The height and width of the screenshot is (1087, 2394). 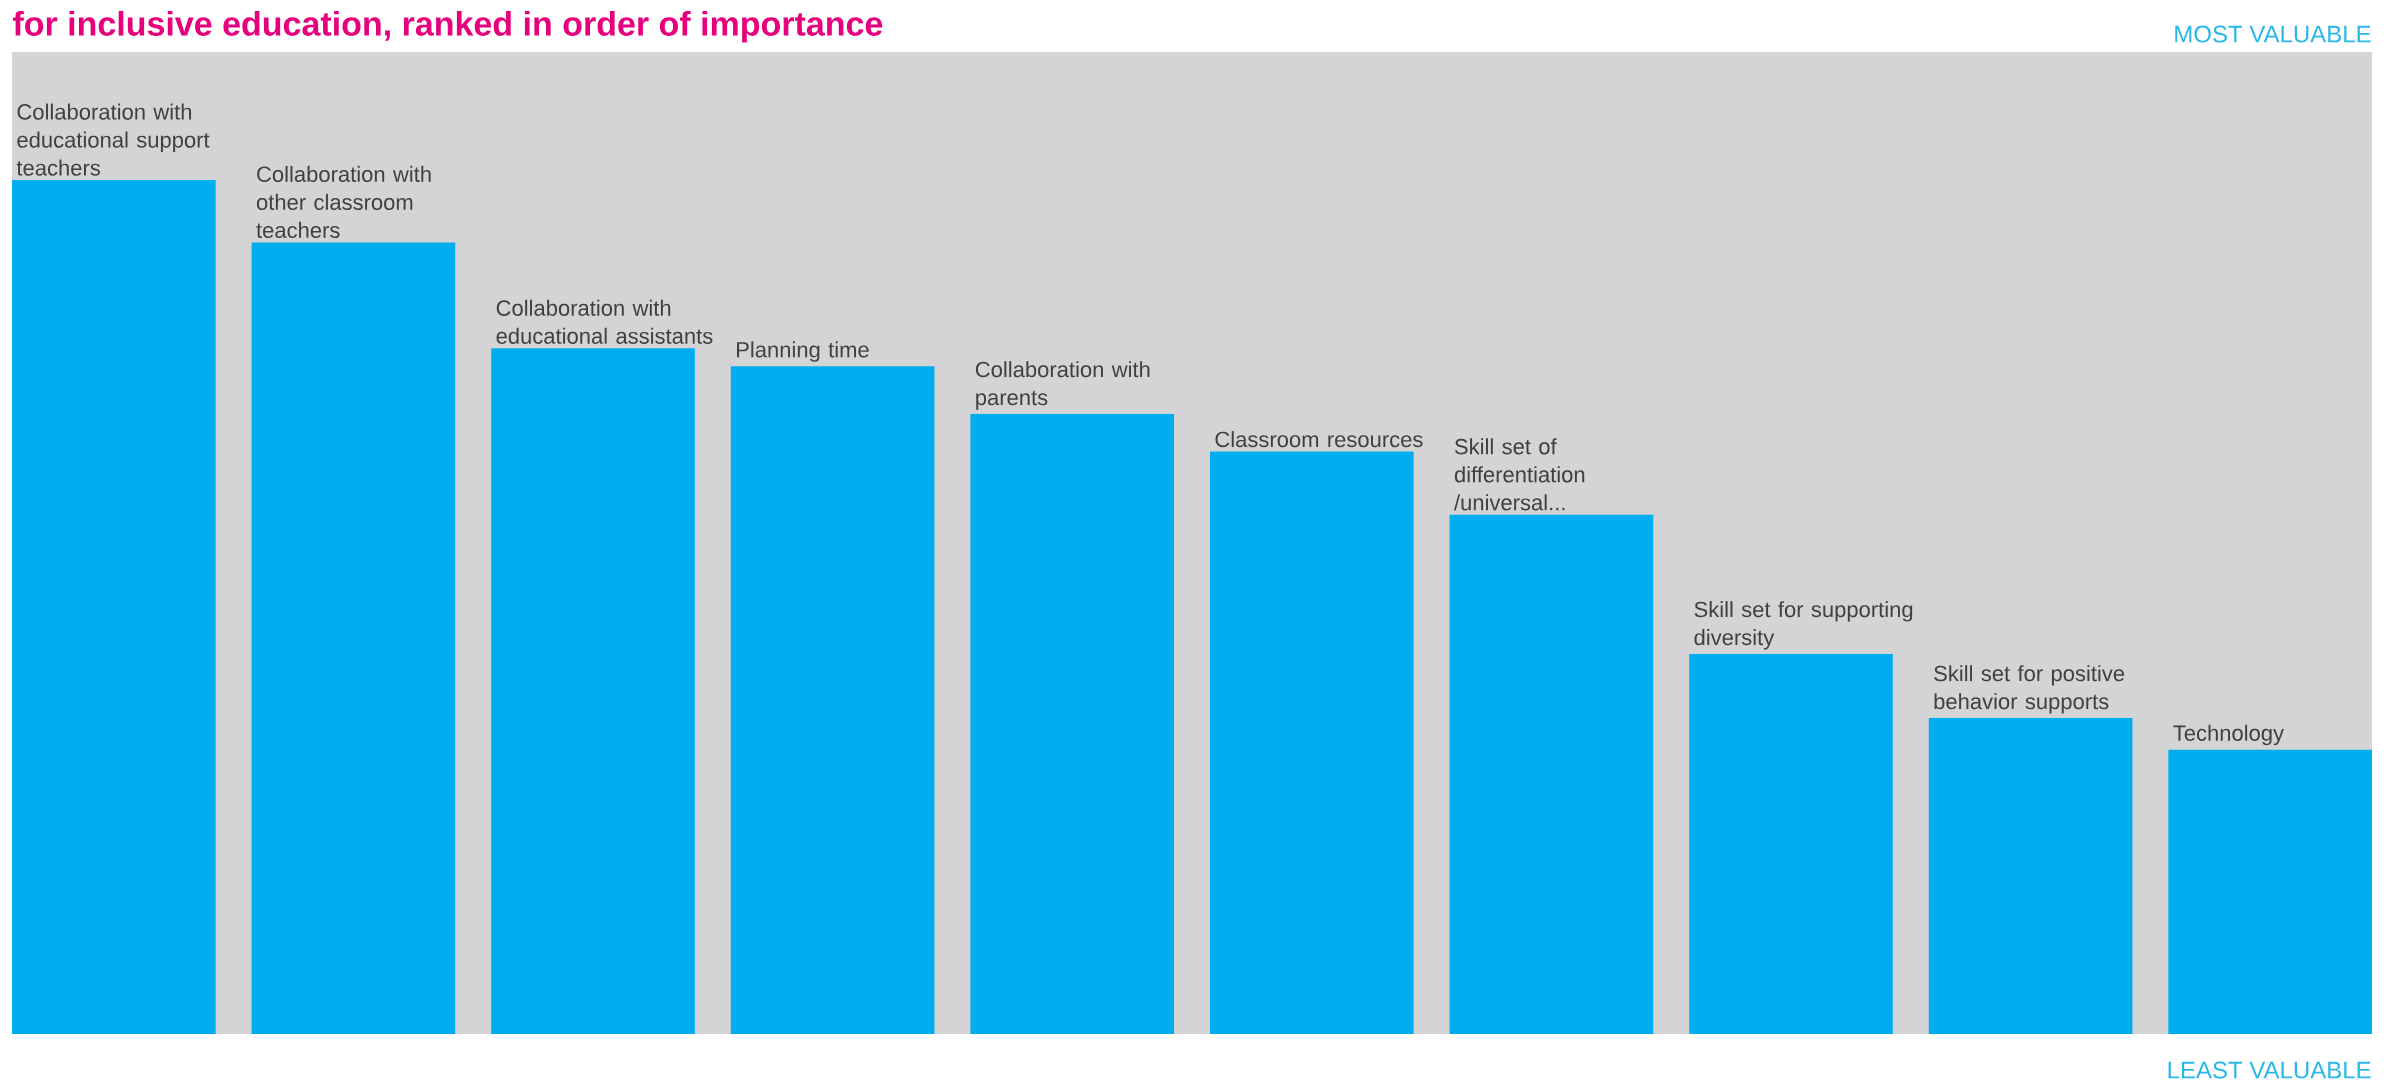 What do you see at coordinates (1803, 625) in the screenshot?
I see `x-tick-label: Skill set for supporting diversity` at bounding box center [1803, 625].